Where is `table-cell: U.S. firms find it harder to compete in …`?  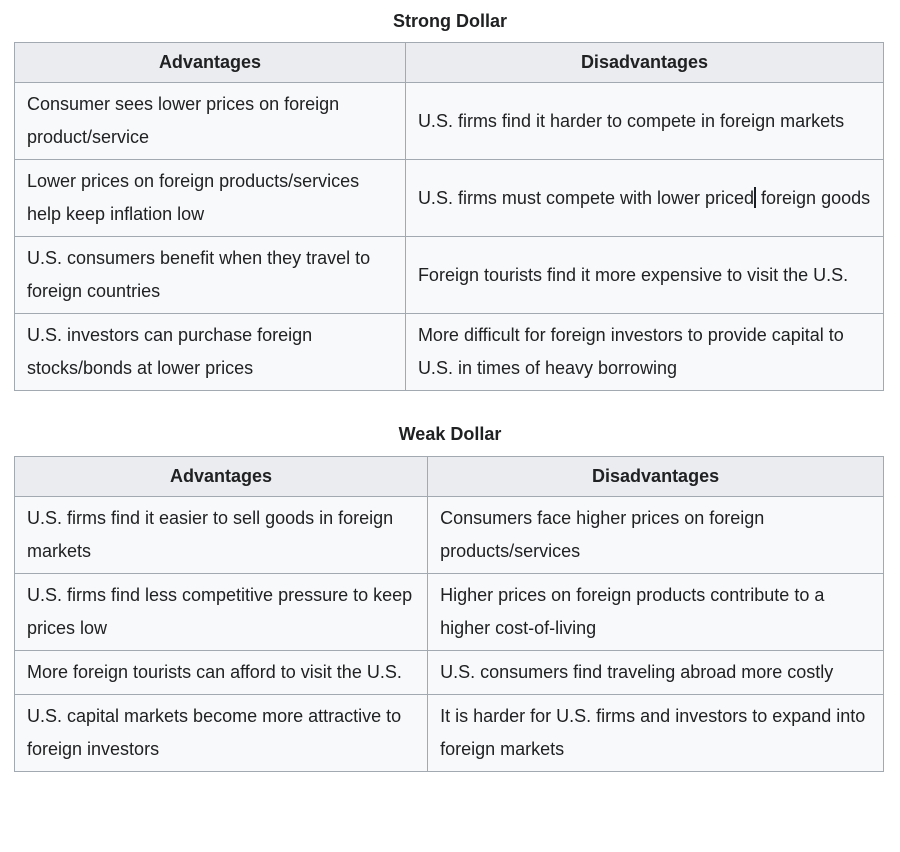 table-cell: U.S. firms find it harder to compete in … is located at coordinates (644, 121).